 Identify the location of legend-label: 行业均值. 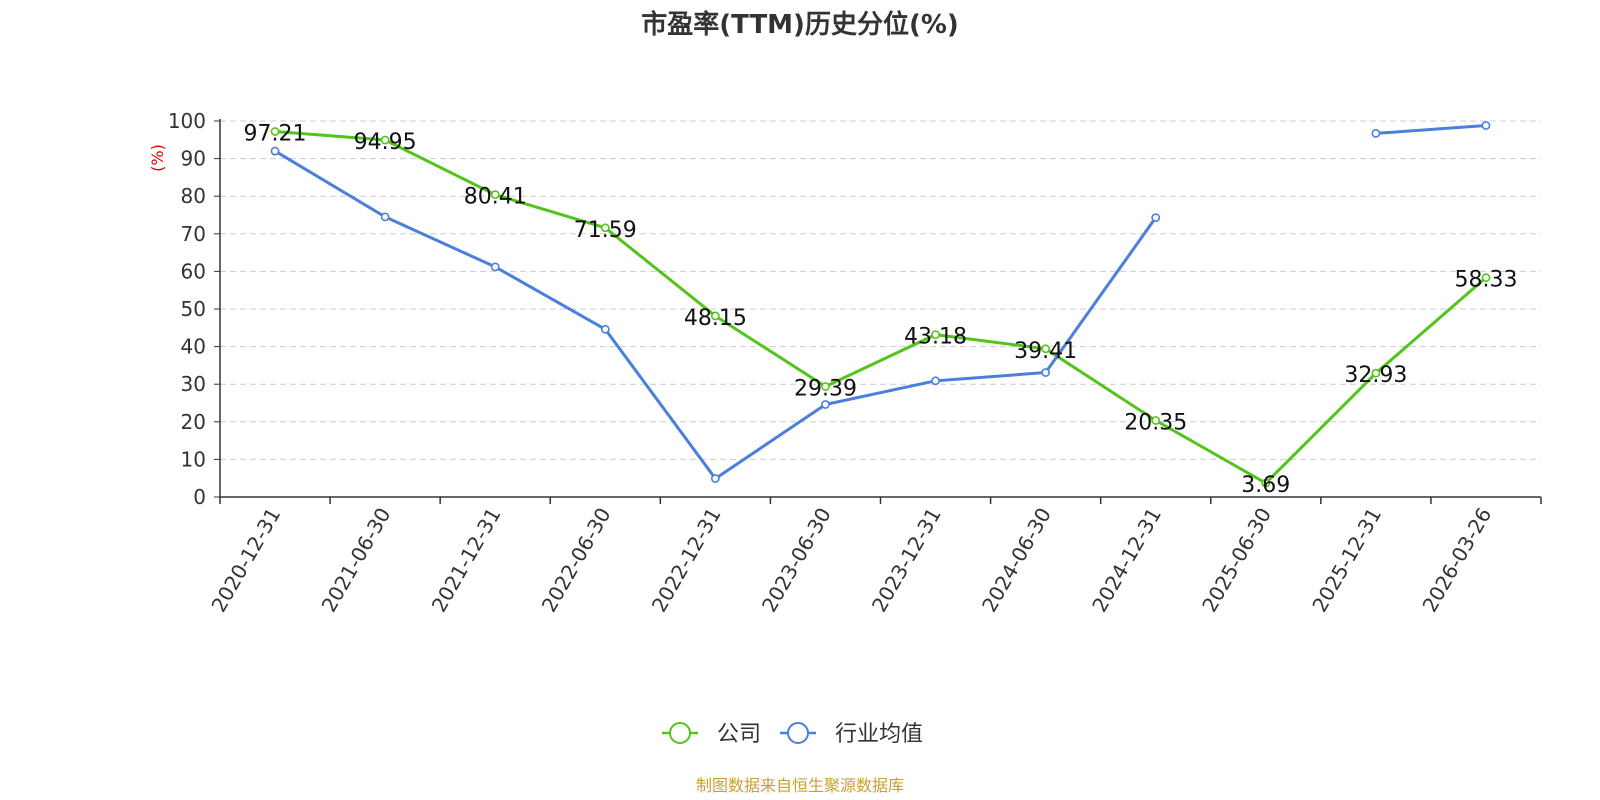
(879, 734).